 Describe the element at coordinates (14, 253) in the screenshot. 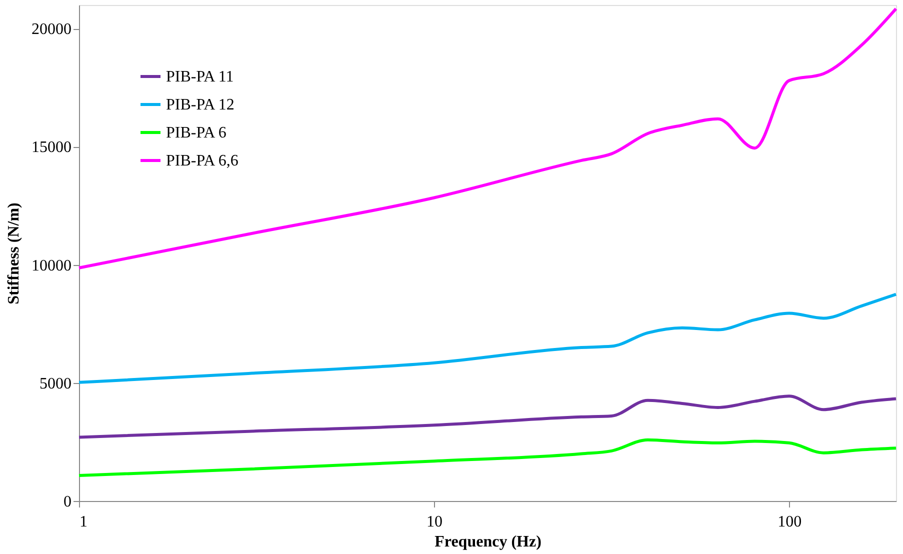

I see `y-axis-title: Stiffness (N/m)` at that location.